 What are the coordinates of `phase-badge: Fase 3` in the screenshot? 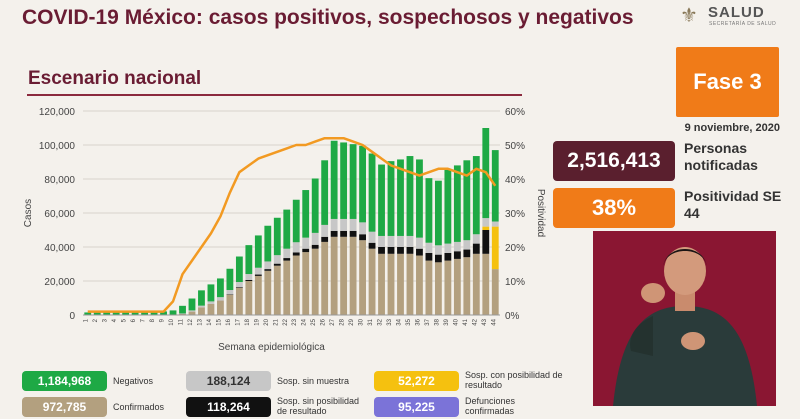 It's located at (727, 82).